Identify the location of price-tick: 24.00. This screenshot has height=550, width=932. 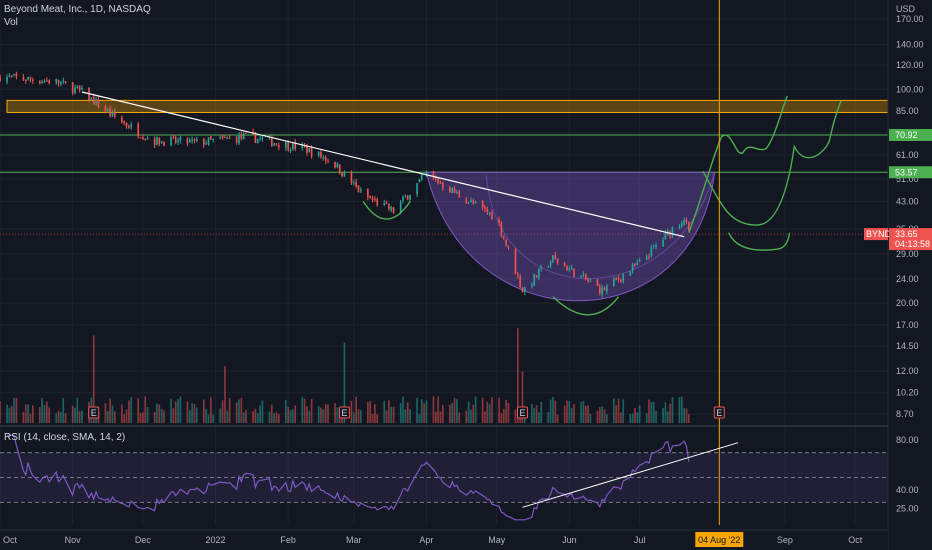
(907, 279).